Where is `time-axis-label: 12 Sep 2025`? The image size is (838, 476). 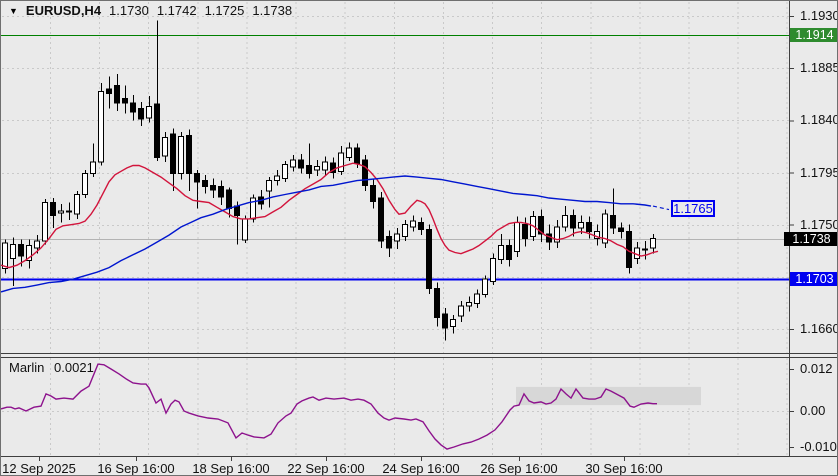
time-axis-label: 12 Sep 2025 is located at coordinates (39, 468).